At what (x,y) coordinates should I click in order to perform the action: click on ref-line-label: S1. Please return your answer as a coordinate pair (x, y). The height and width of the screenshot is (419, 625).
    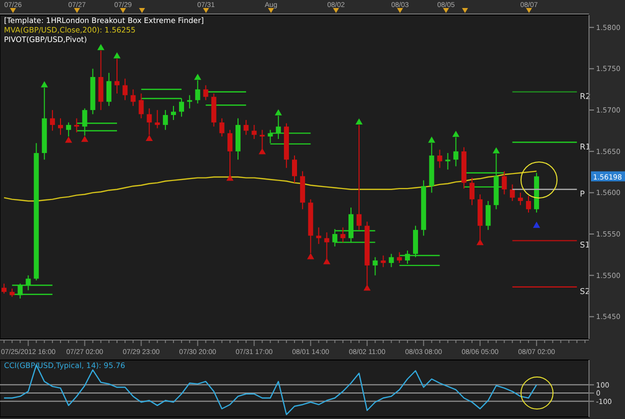
    Looking at the image, I should click on (585, 245).